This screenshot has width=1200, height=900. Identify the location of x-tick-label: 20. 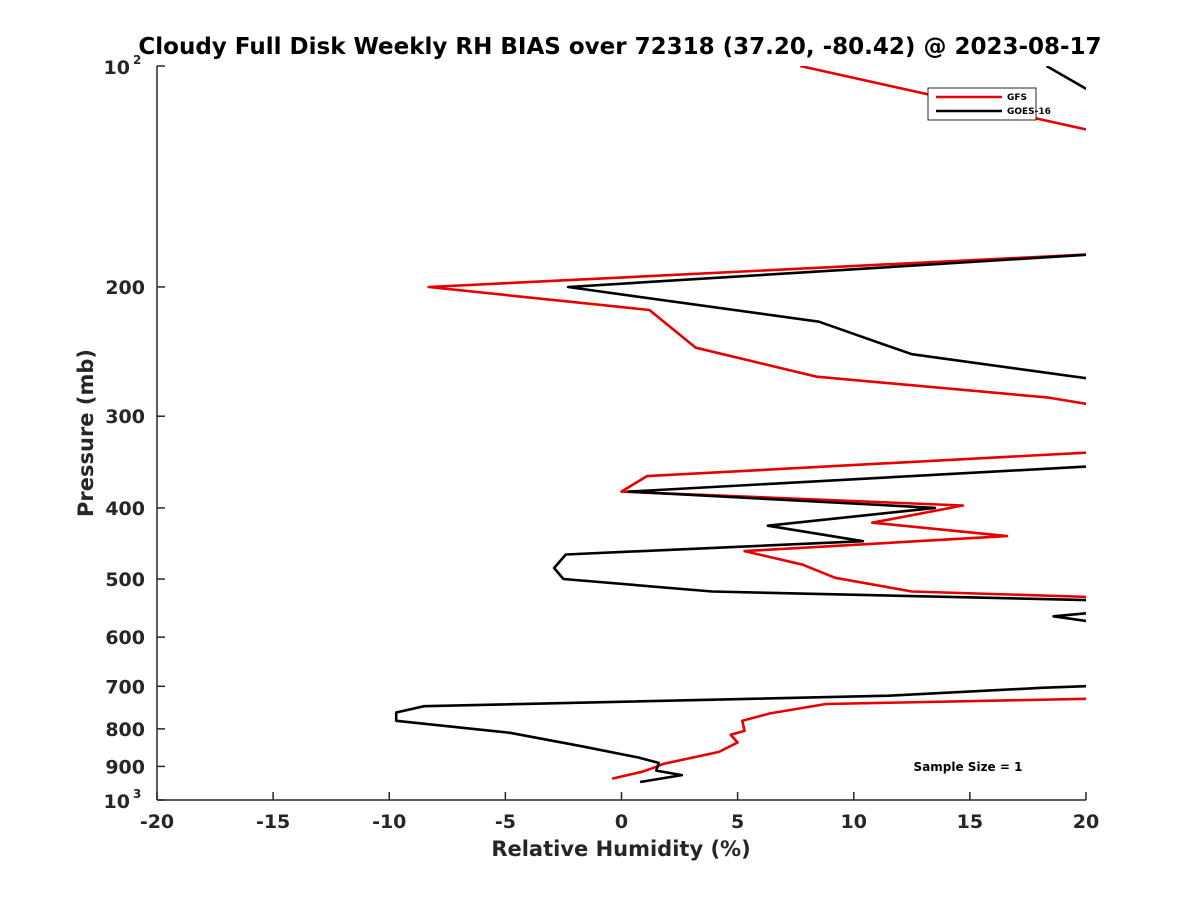
(1086, 822).